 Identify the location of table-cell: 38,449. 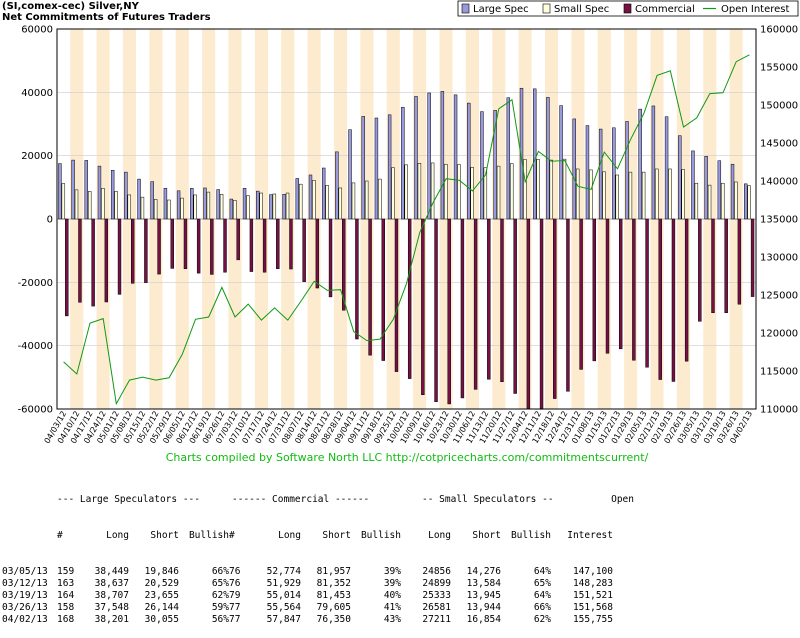
(111, 571).